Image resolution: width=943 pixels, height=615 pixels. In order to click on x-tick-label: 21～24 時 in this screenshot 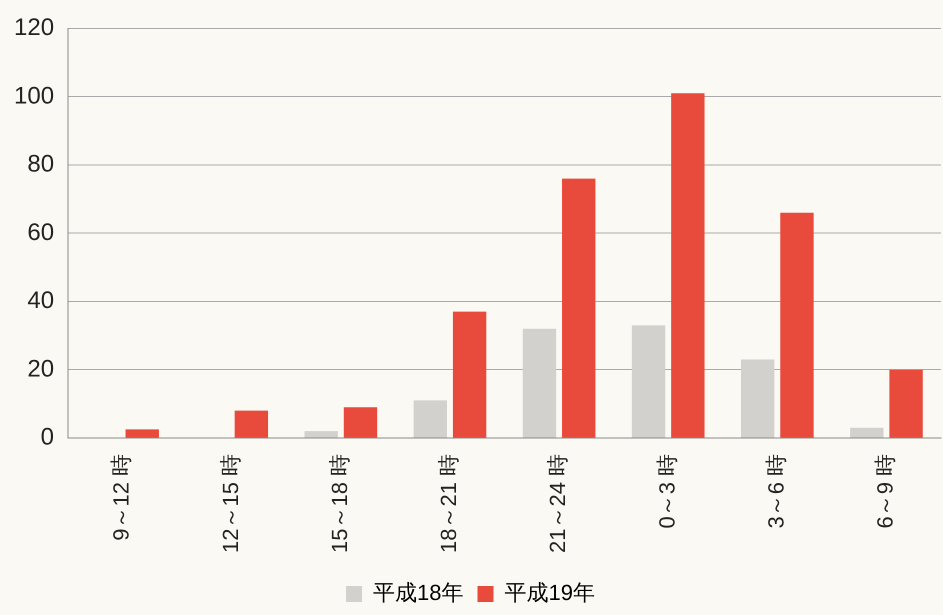, I will do `click(557, 504)`.